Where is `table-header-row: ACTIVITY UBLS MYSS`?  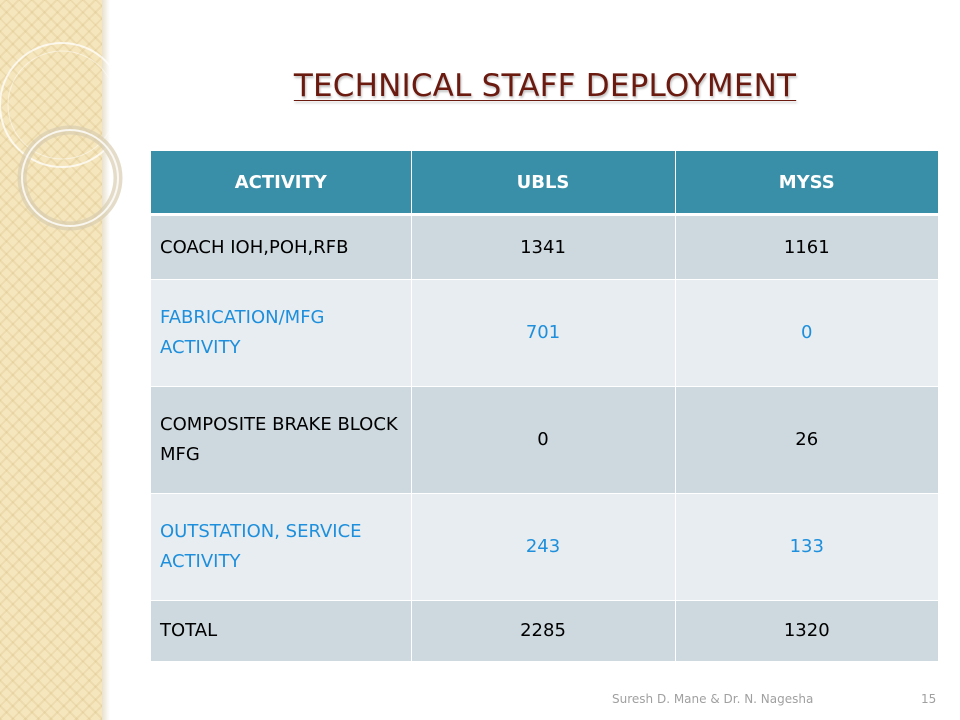
table-header-row: ACTIVITY UBLS MYSS is located at coordinates (544, 183).